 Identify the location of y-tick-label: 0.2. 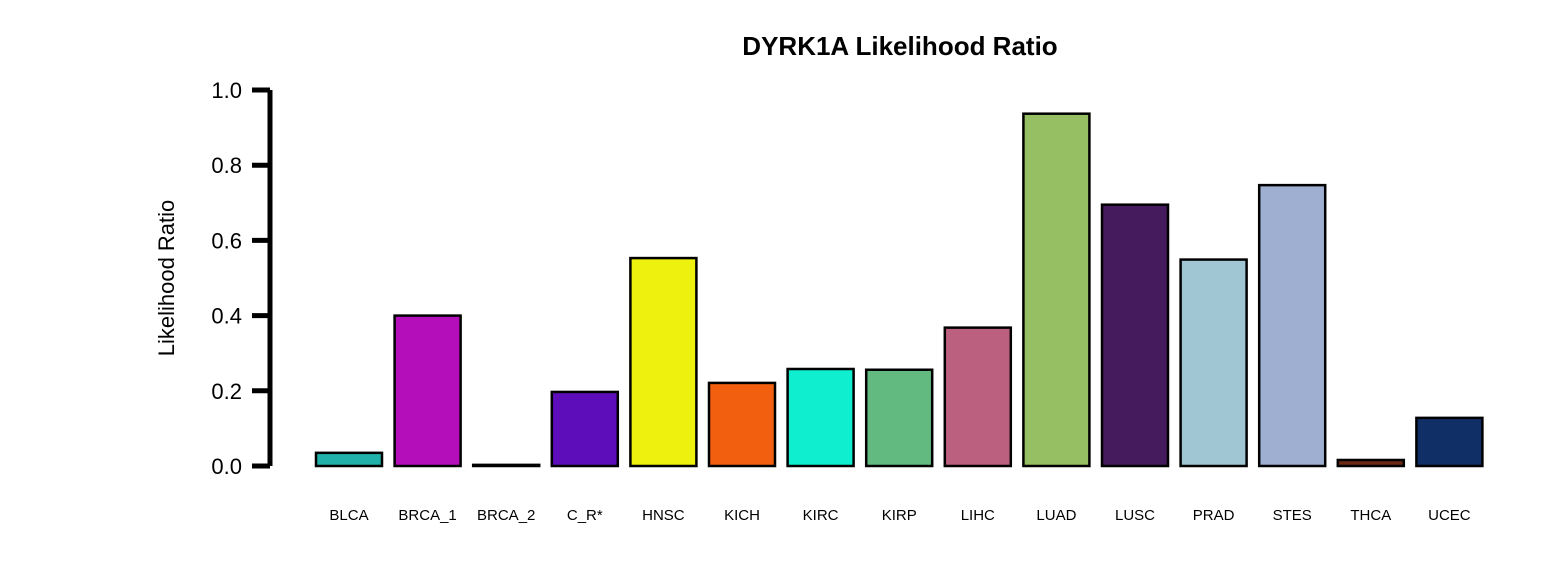
(226, 391).